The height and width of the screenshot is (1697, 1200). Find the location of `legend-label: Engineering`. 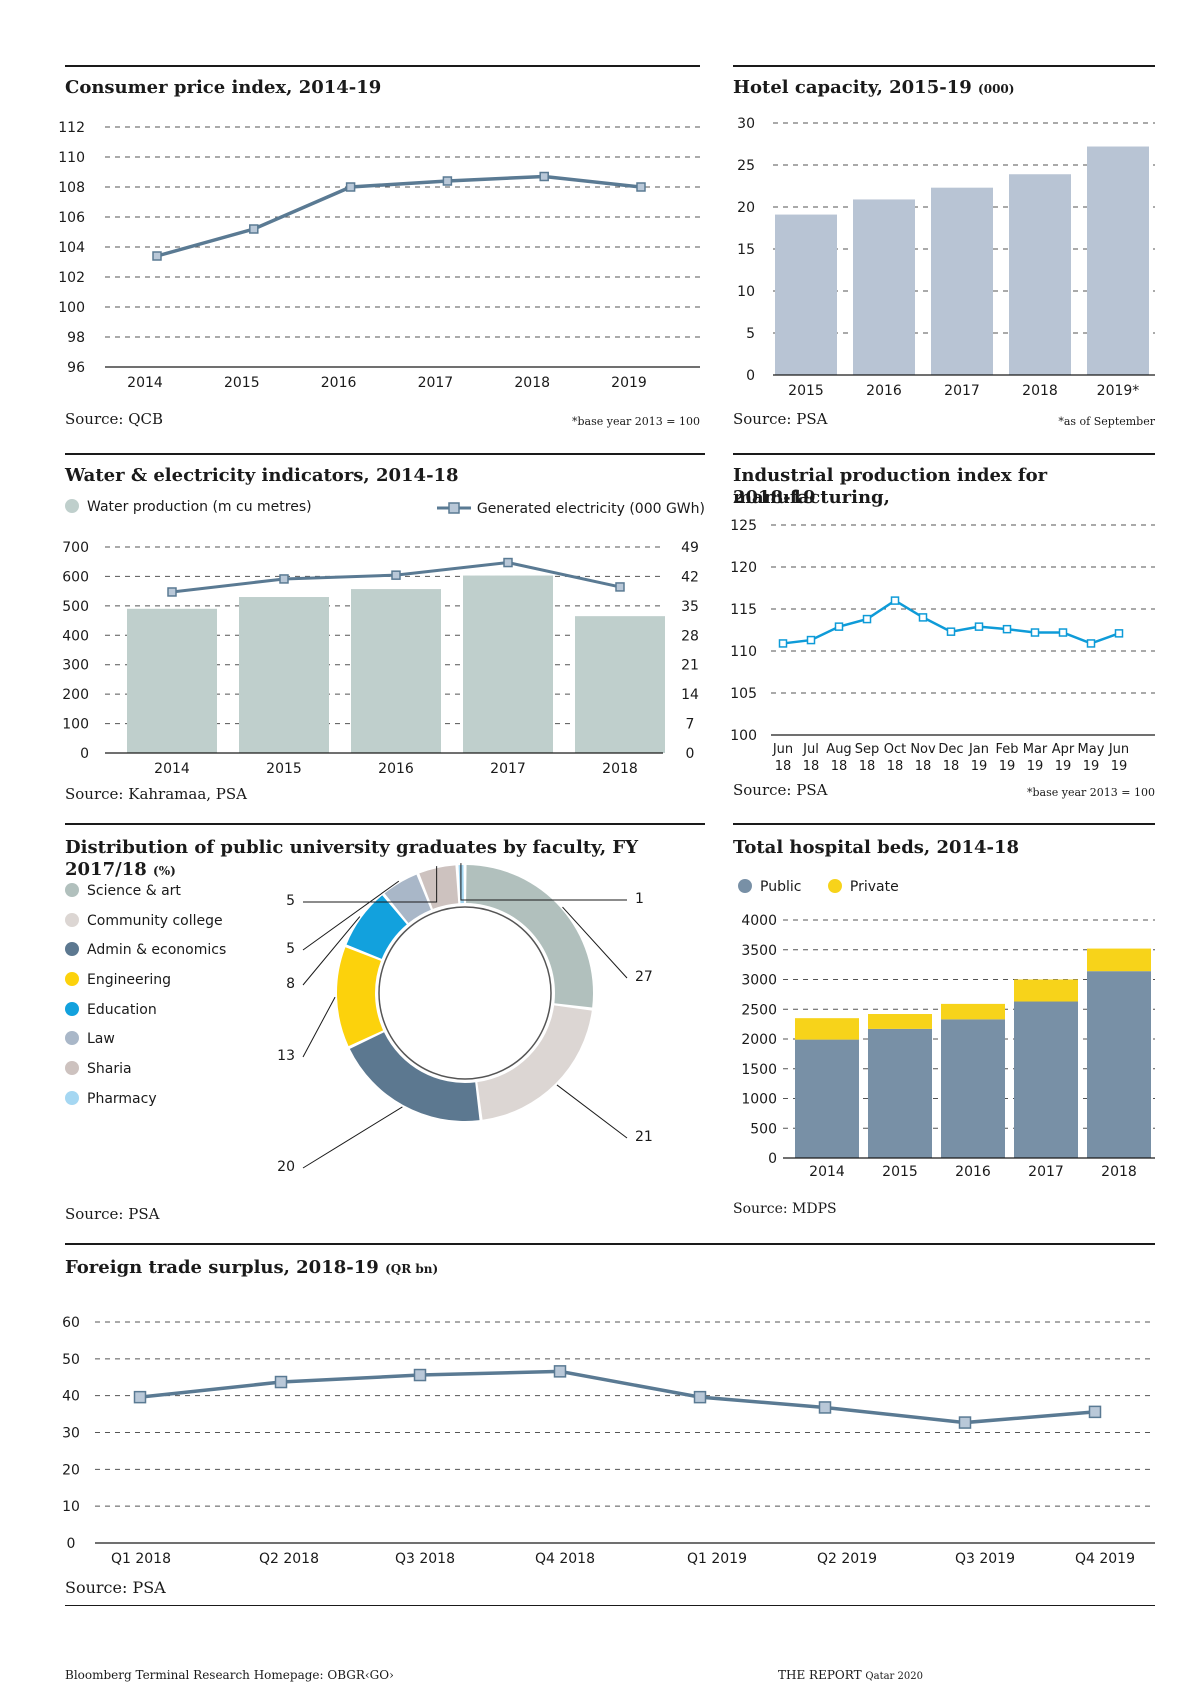

legend-label: Engineering is located at coordinates (129, 980).